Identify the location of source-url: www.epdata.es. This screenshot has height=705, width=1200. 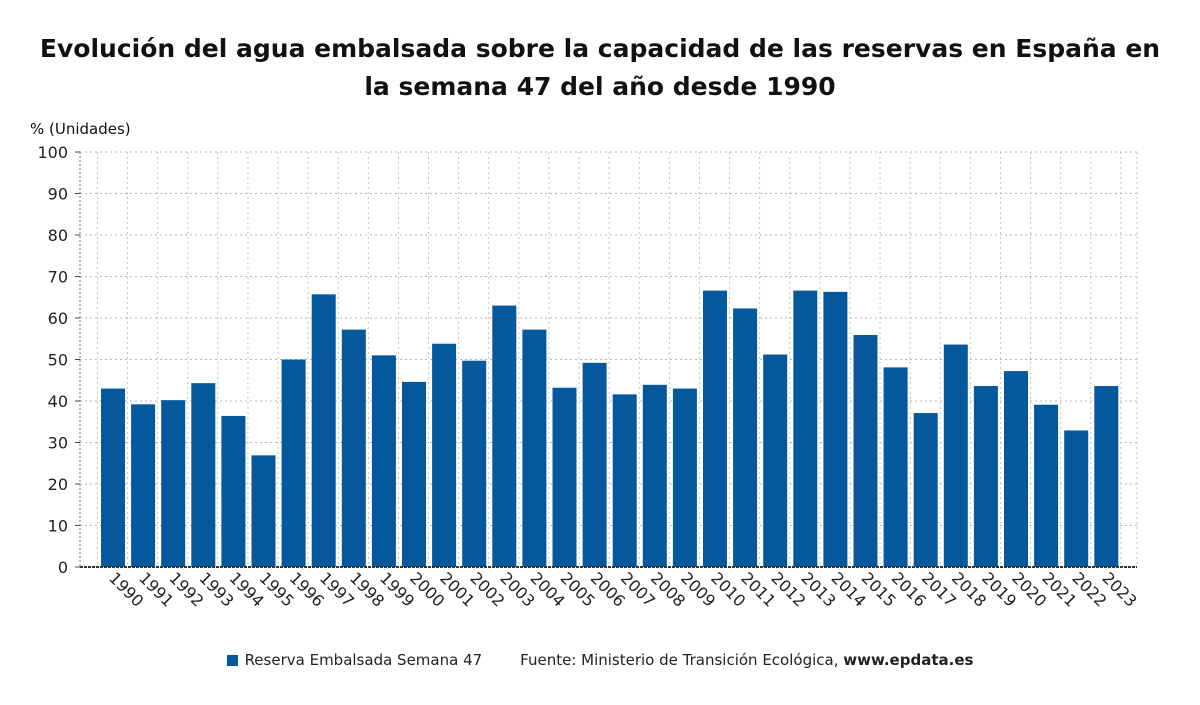
(908, 660).